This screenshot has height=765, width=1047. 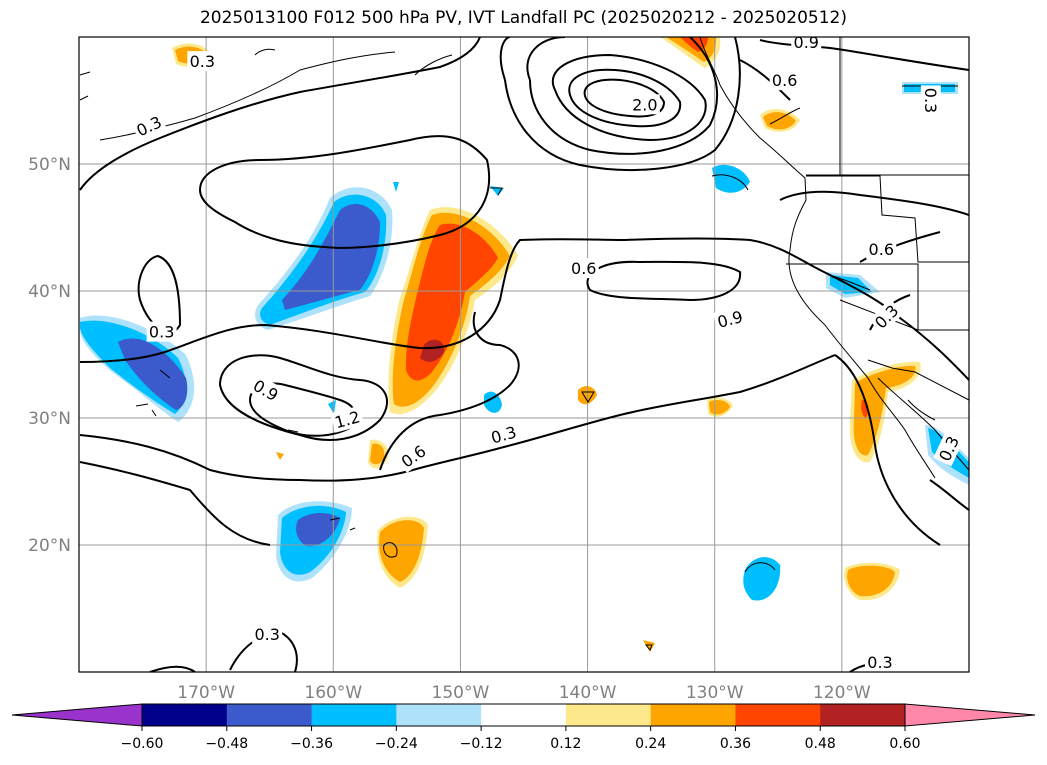 I want to click on contour-label-group: 2.0, so click(x=644, y=104).